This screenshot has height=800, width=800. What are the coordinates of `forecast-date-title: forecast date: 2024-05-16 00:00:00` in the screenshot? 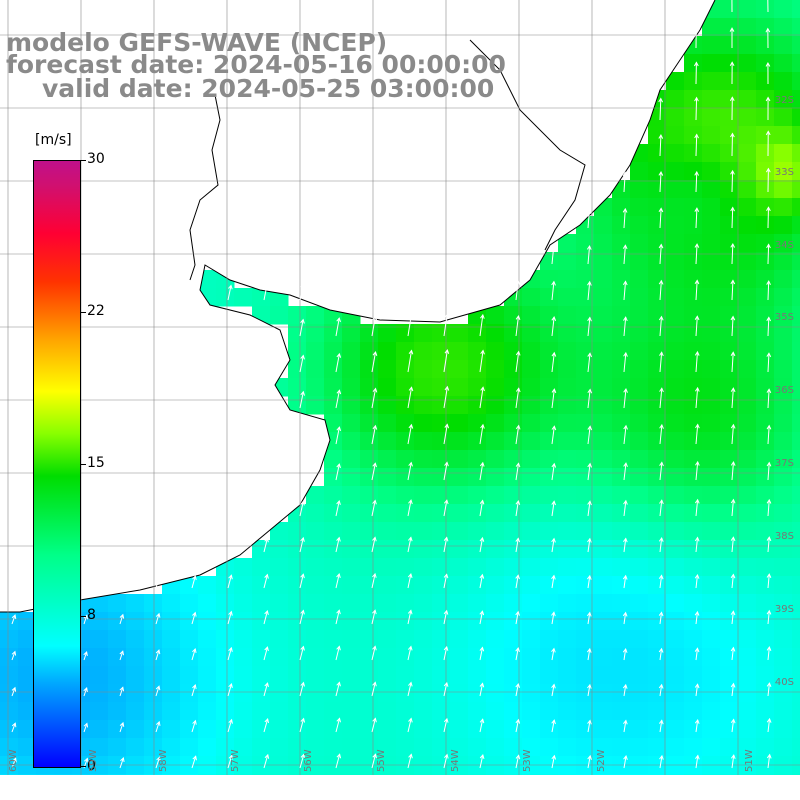 It's located at (256, 64).